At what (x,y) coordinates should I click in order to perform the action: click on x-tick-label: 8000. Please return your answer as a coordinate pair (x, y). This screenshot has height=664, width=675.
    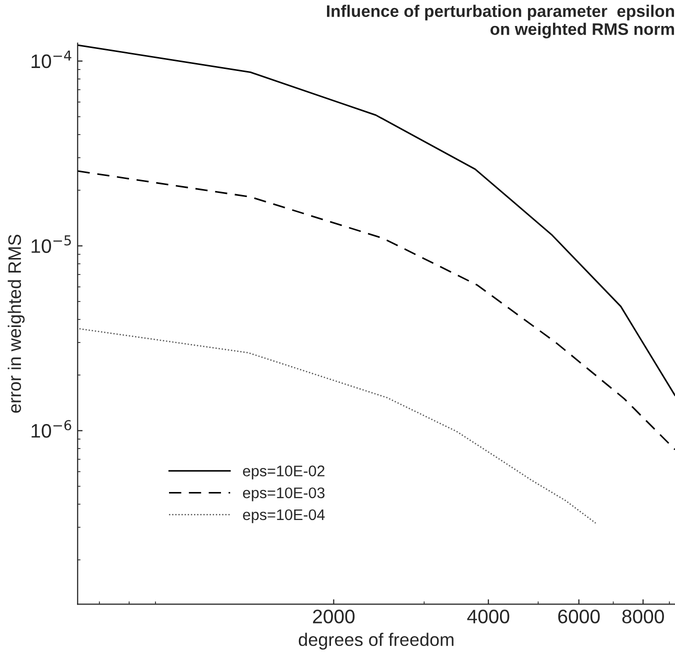
    Looking at the image, I should click on (643, 617).